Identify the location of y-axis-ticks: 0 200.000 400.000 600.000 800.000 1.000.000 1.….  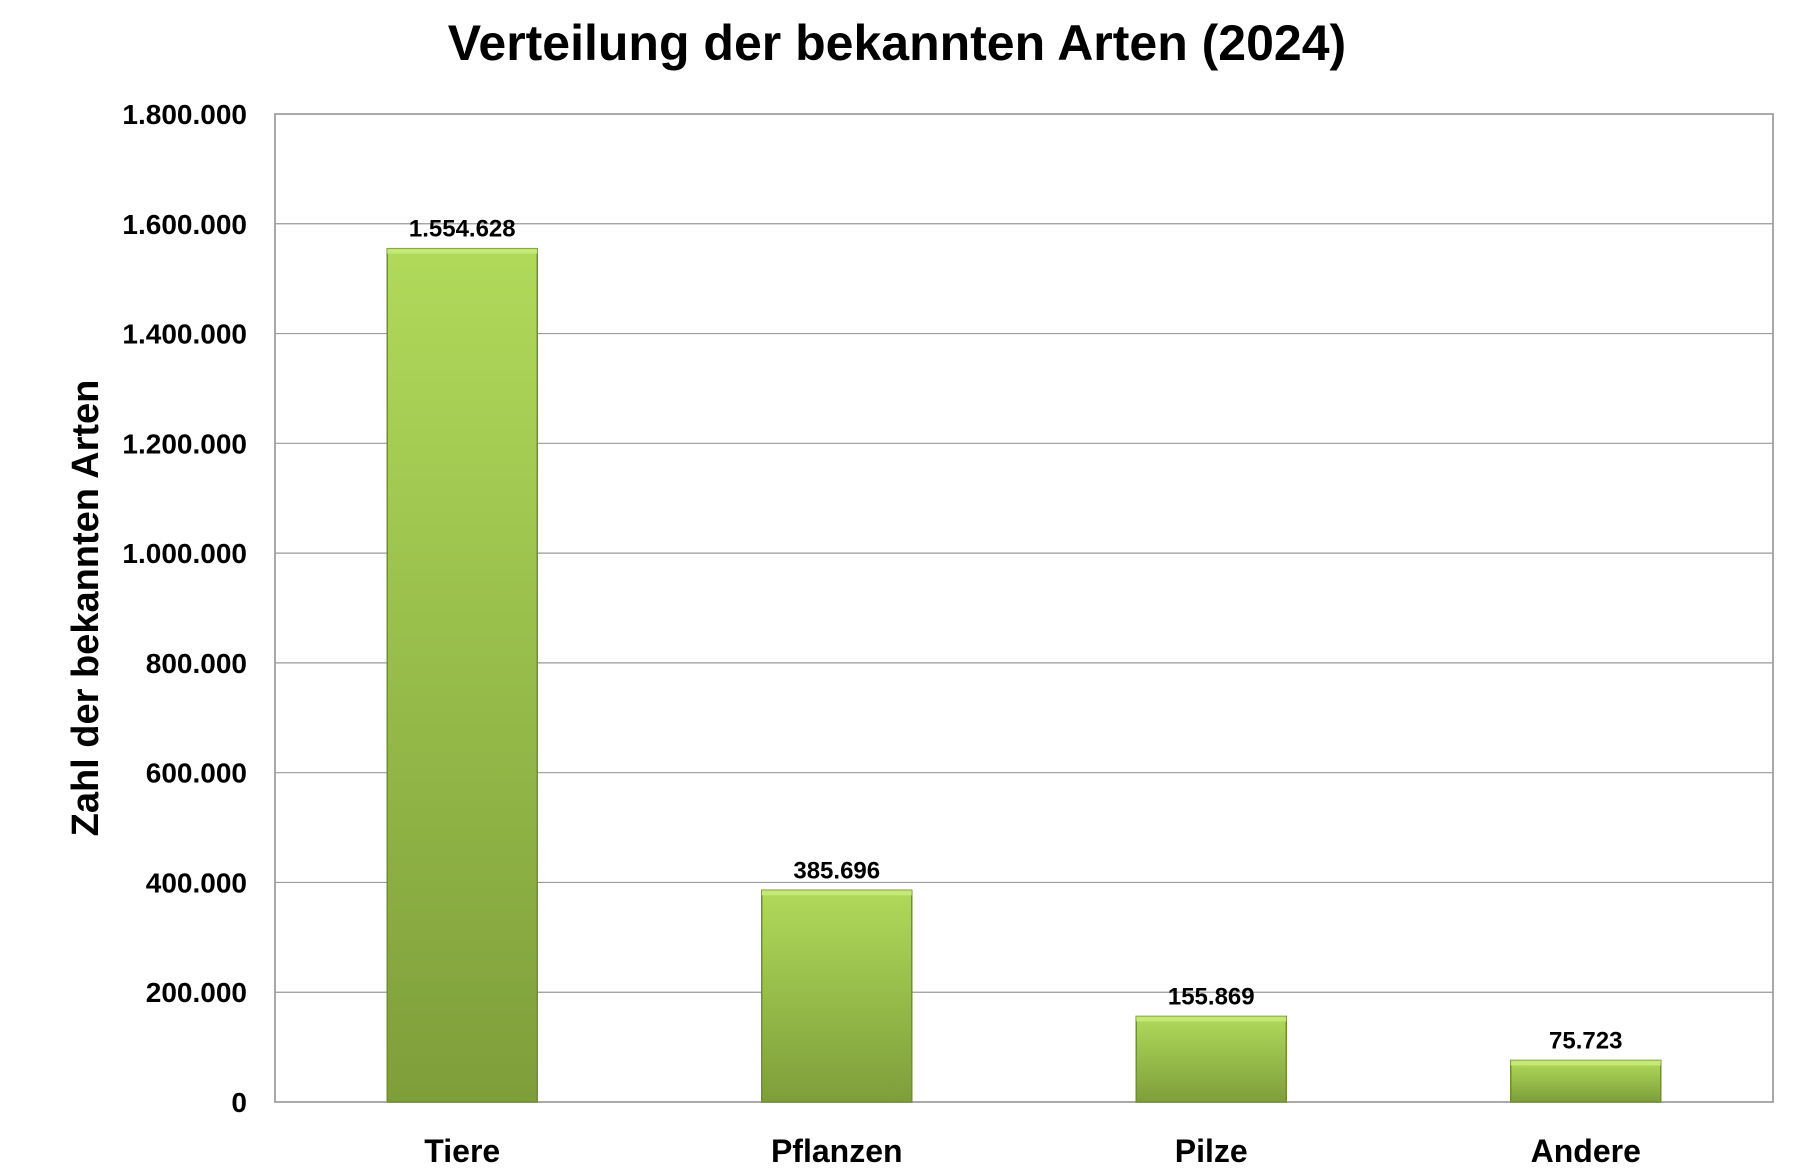
(184, 608).